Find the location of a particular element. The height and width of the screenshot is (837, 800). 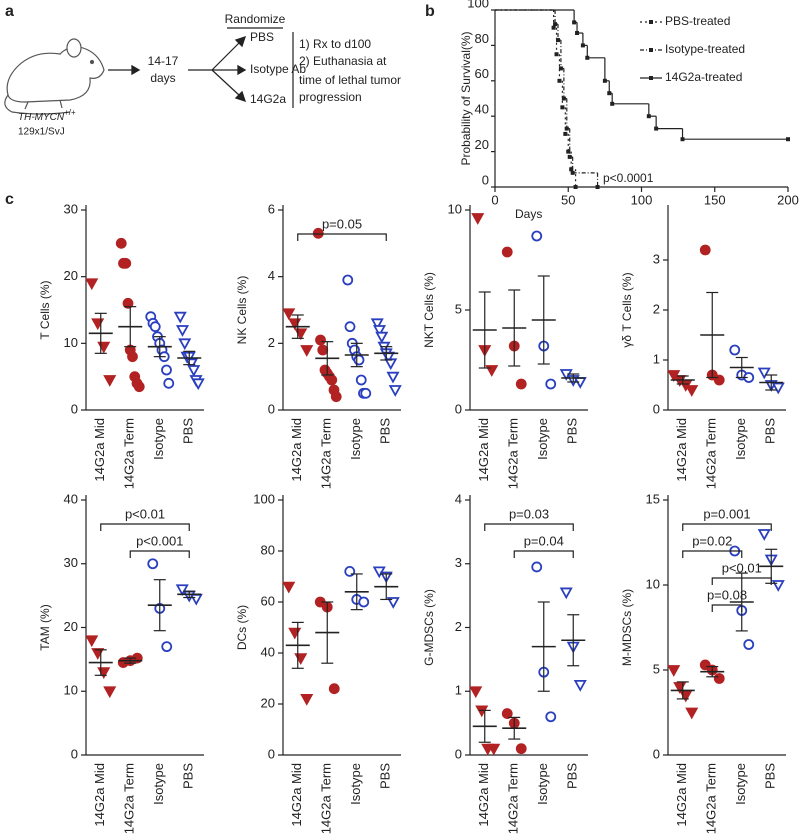

y-axis-label: G-MDSCs (%) is located at coordinates (429, 627).